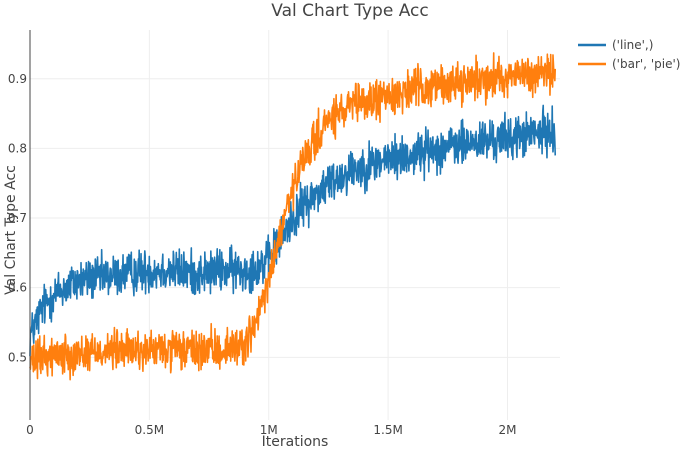  Describe the element at coordinates (646, 64) in the screenshot. I see `legend-label: ('bar', 'pie')` at that location.